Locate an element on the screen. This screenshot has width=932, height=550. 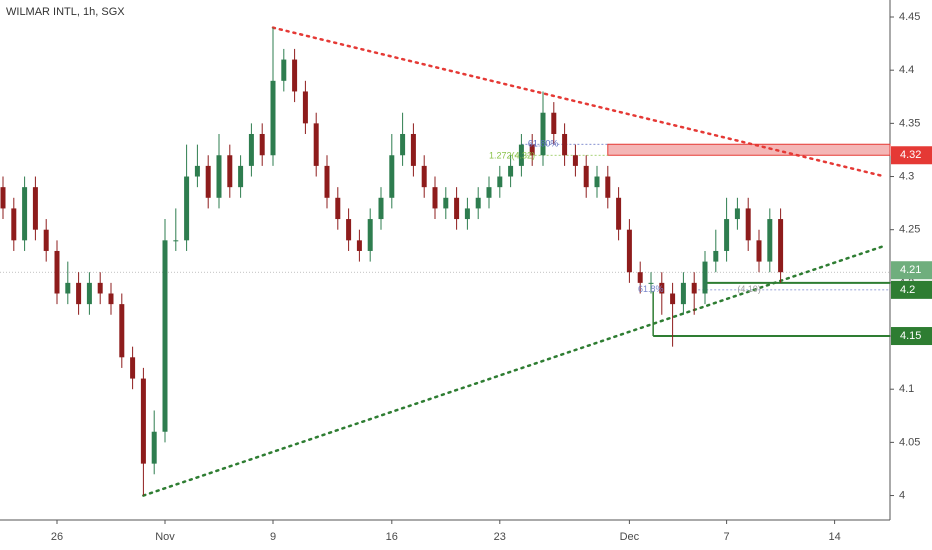
y-tick-label: 4.4 is located at coordinates (906, 70).